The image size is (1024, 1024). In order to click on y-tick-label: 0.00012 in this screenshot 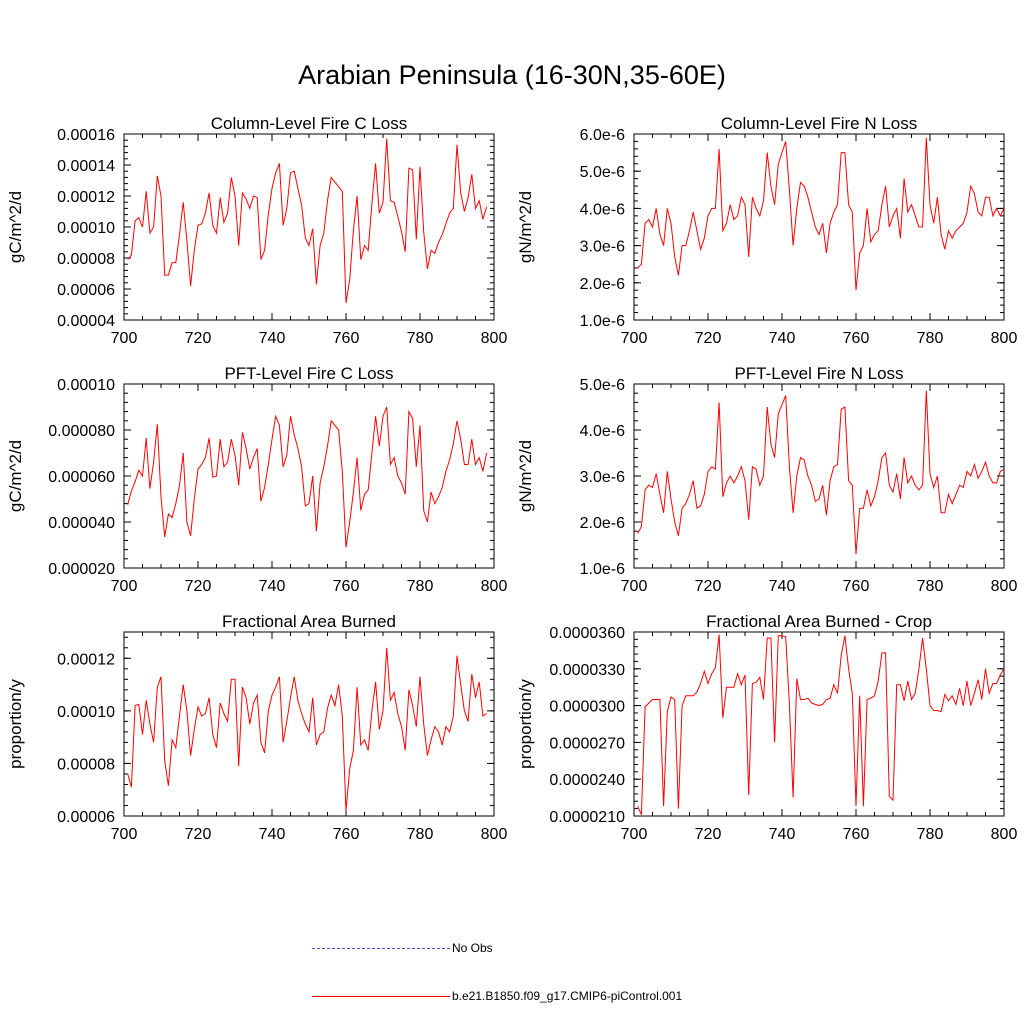, I will do `click(86, 659)`.